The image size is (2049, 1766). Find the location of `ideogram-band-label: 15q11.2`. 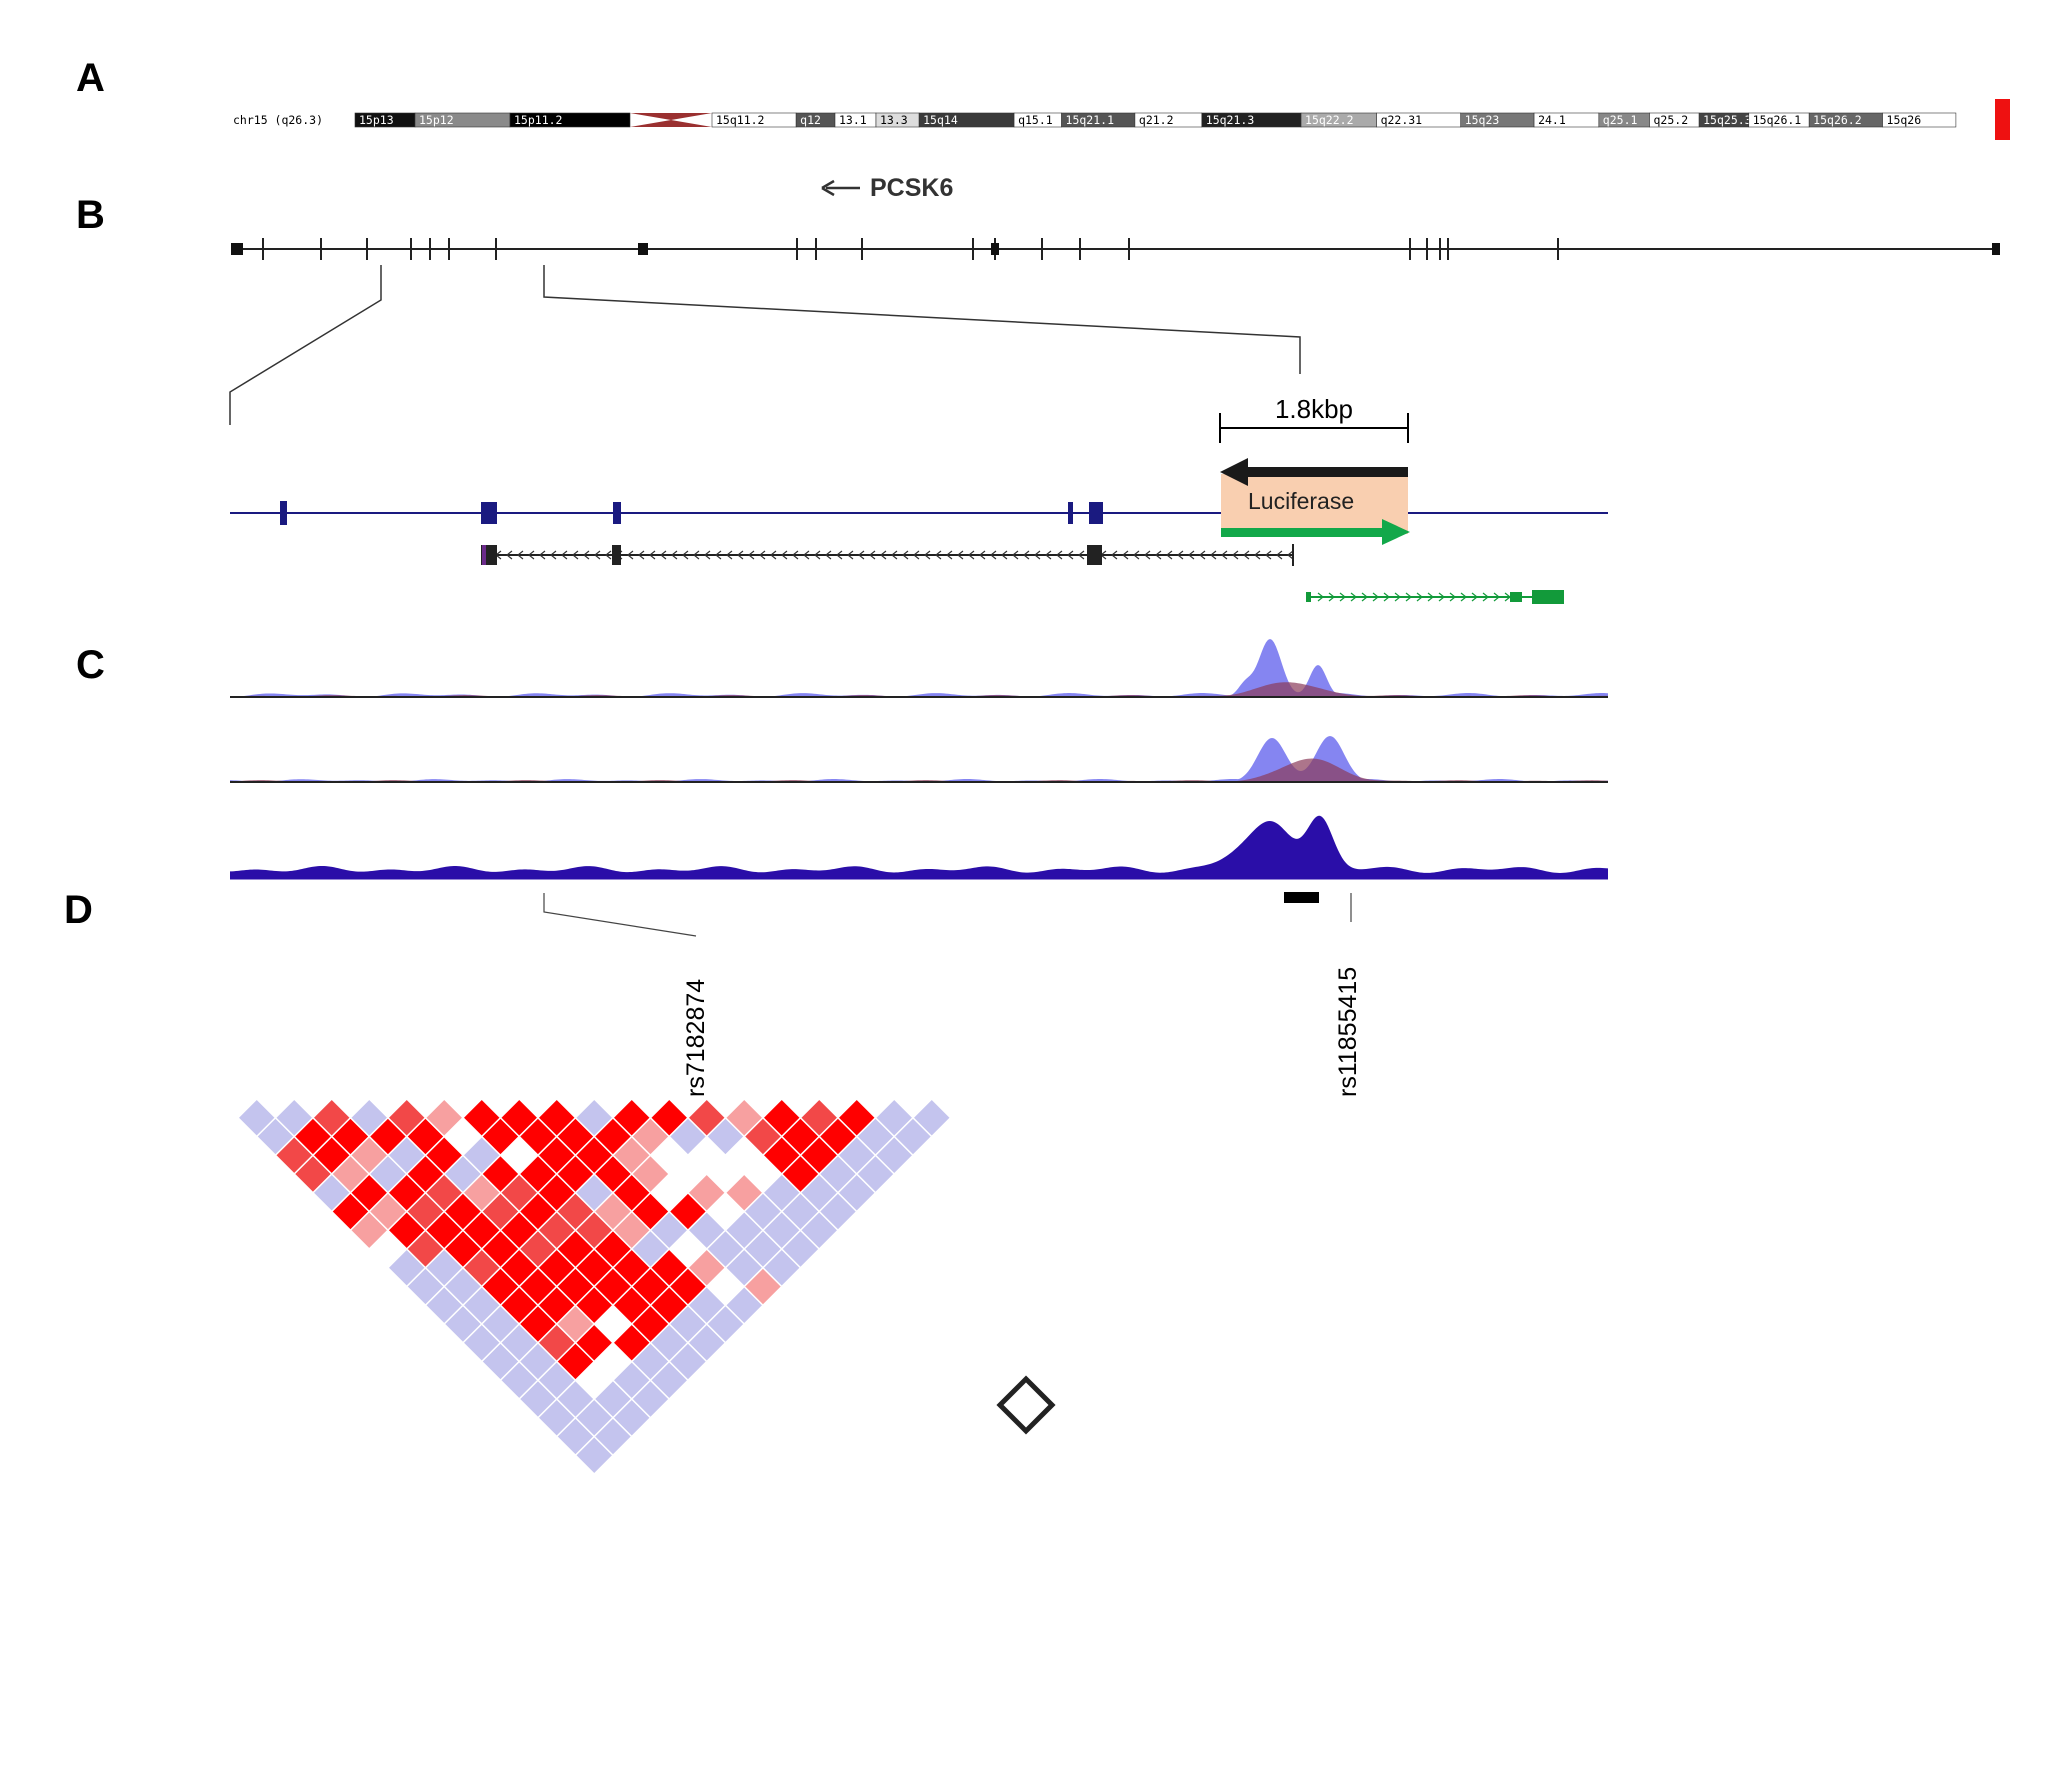

ideogram-band-label: 15q11.2 is located at coordinates (740, 120).